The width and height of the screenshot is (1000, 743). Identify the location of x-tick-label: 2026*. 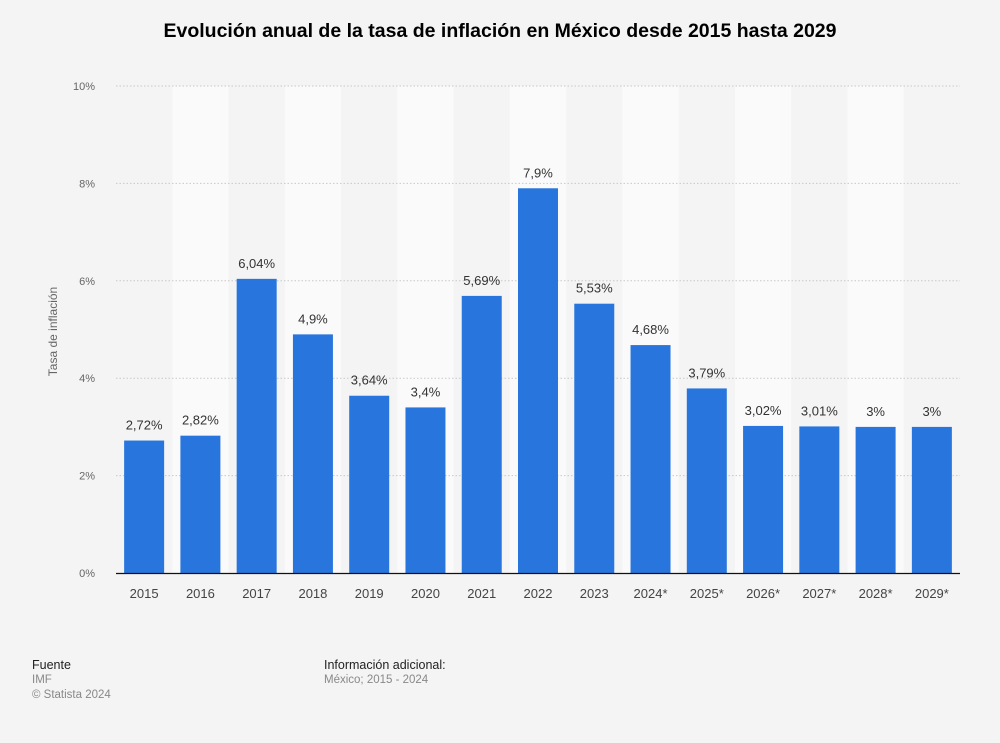
(763, 593).